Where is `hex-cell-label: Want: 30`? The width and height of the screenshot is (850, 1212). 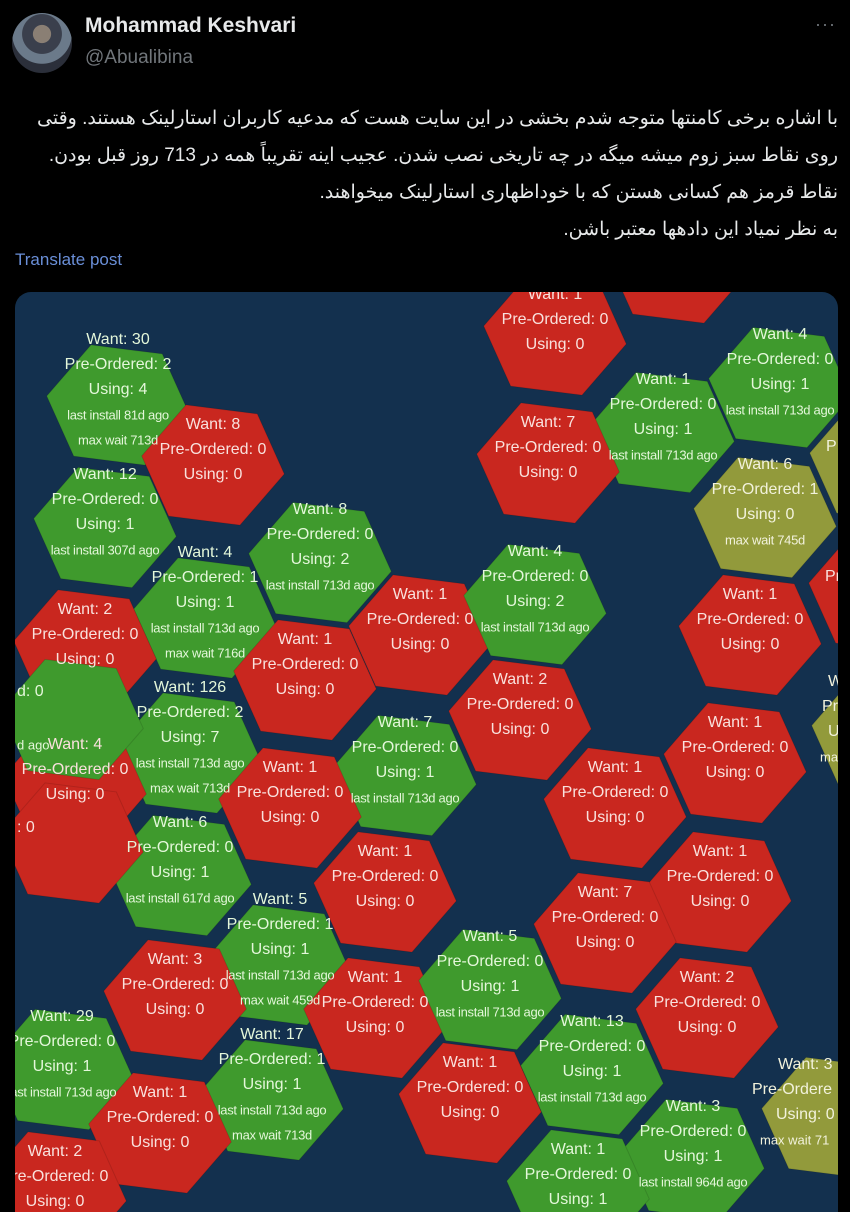 hex-cell-label: Want: 30 is located at coordinates (118, 339).